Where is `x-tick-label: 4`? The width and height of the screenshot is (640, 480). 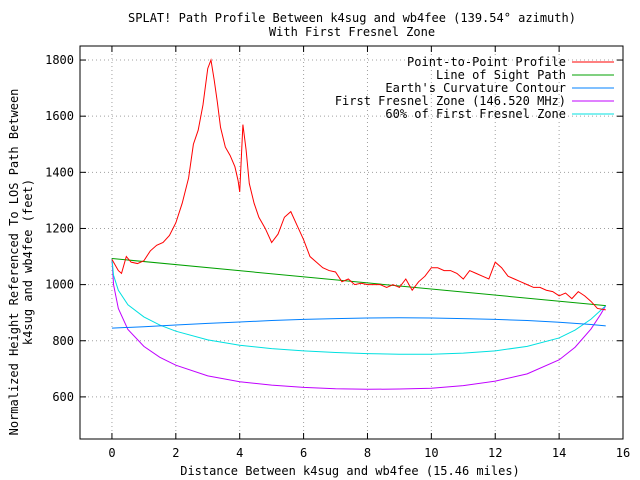 x-tick-label: 4 is located at coordinates (239, 453).